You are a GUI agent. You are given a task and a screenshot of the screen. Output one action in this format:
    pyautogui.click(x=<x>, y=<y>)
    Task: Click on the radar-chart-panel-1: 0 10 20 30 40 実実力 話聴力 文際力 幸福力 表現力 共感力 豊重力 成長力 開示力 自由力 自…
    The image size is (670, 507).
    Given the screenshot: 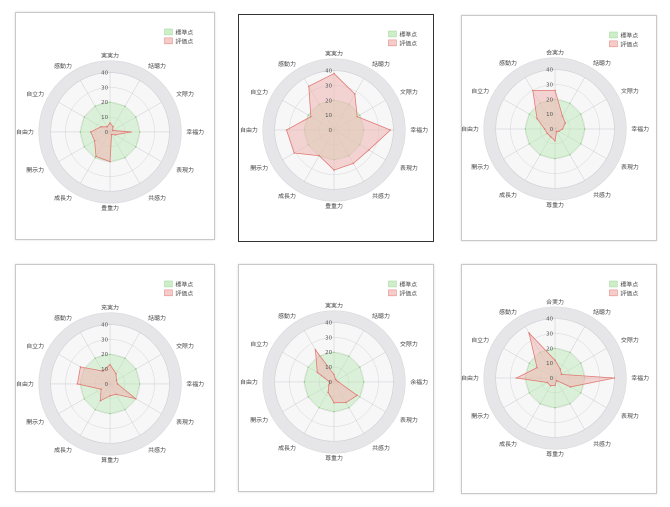 What is the action you would take?
    pyautogui.click(x=115, y=126)
    